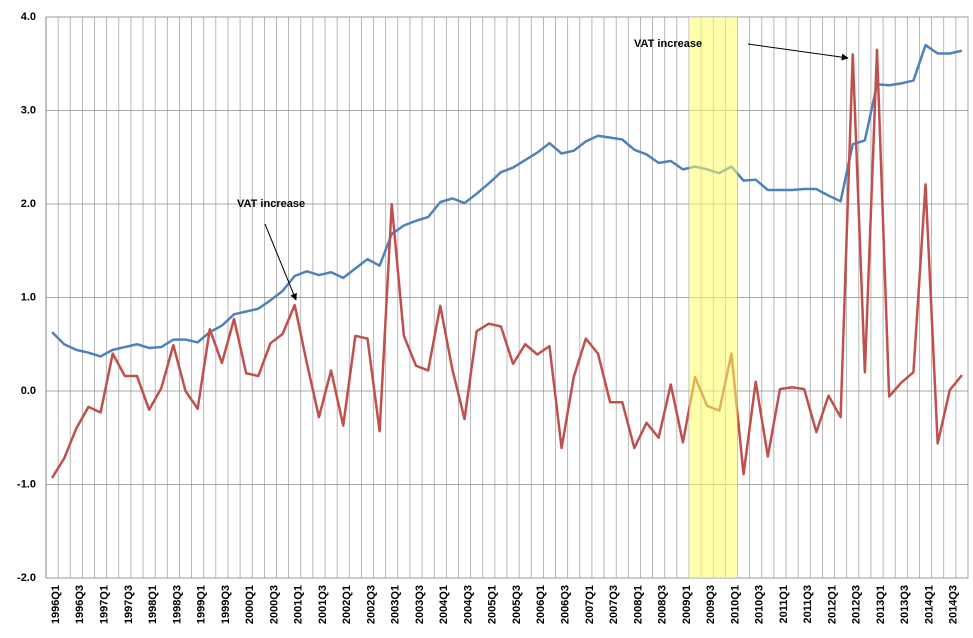 The height and width of the screenshot is (638, 973). I want to click on x-tick-label: 1999Q1, so click(202, 604).